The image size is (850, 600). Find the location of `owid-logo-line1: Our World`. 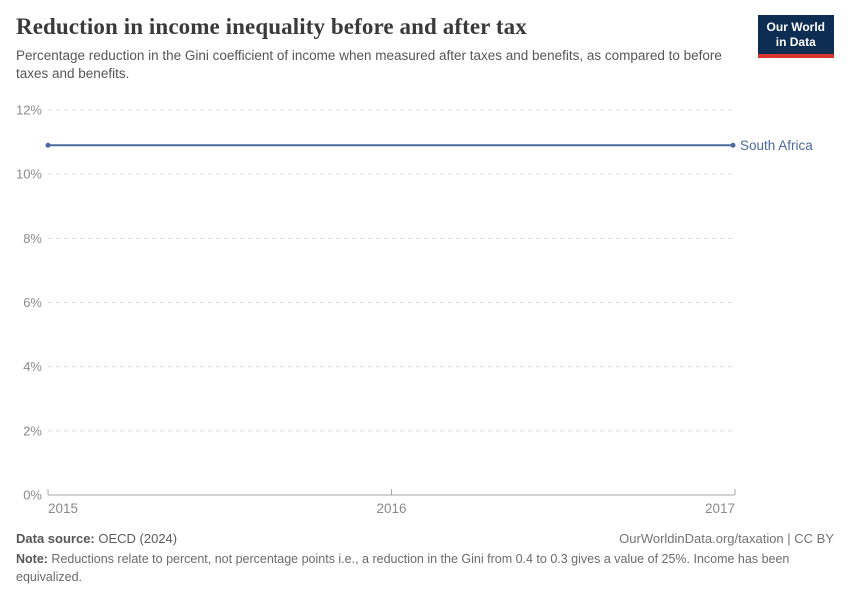

owid-logo-line1: Our World is located at coordinates (795, 27).